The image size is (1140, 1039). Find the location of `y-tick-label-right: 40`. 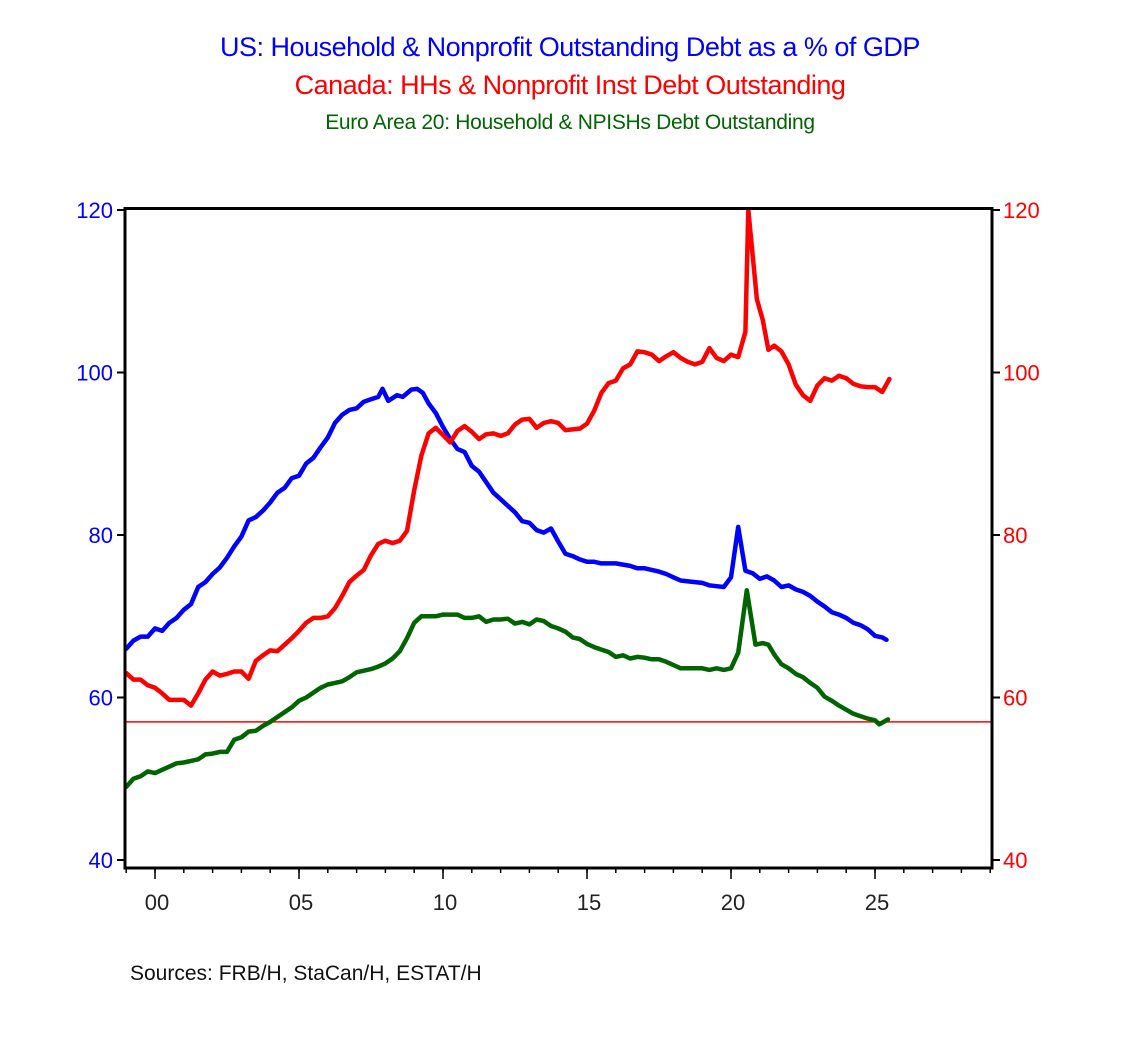

y-tick-label-right: 40 is located at coordinates (1015, 860).